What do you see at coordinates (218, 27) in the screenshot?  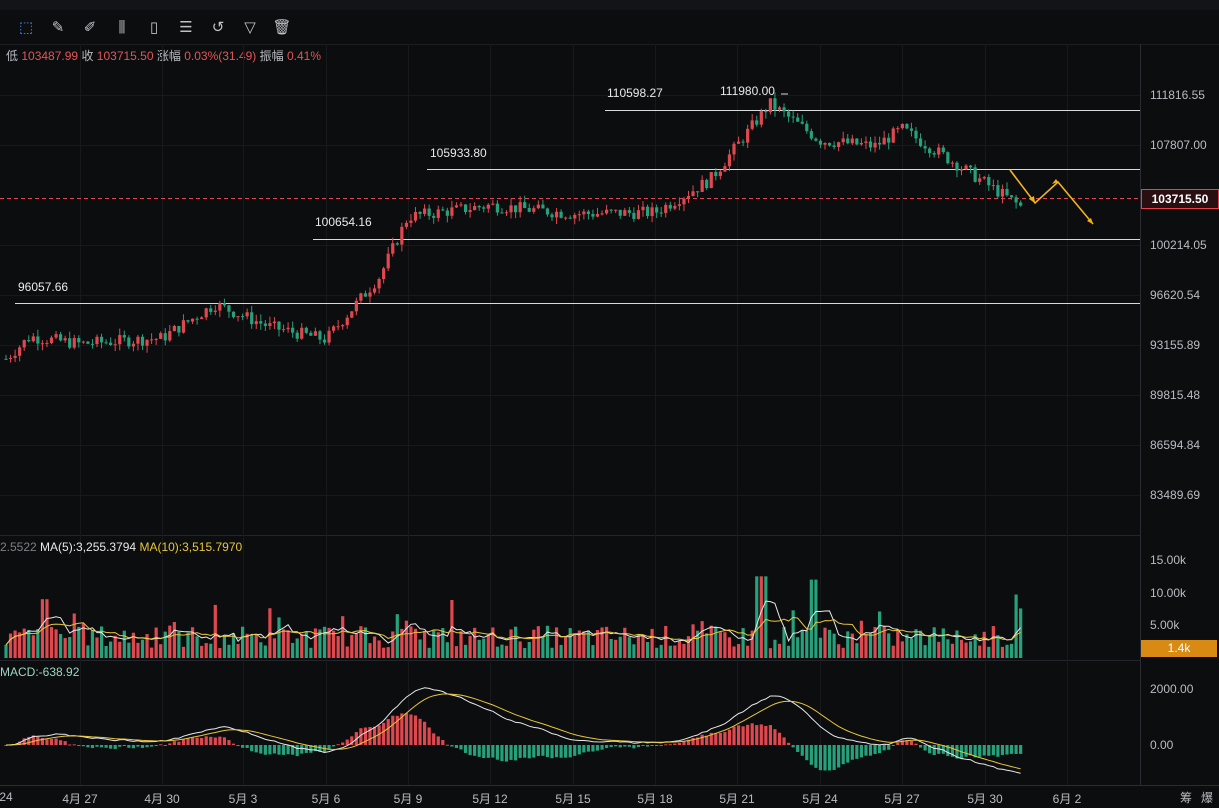 I see `magnet-icon: ↺` at bounding box center [218, 27].